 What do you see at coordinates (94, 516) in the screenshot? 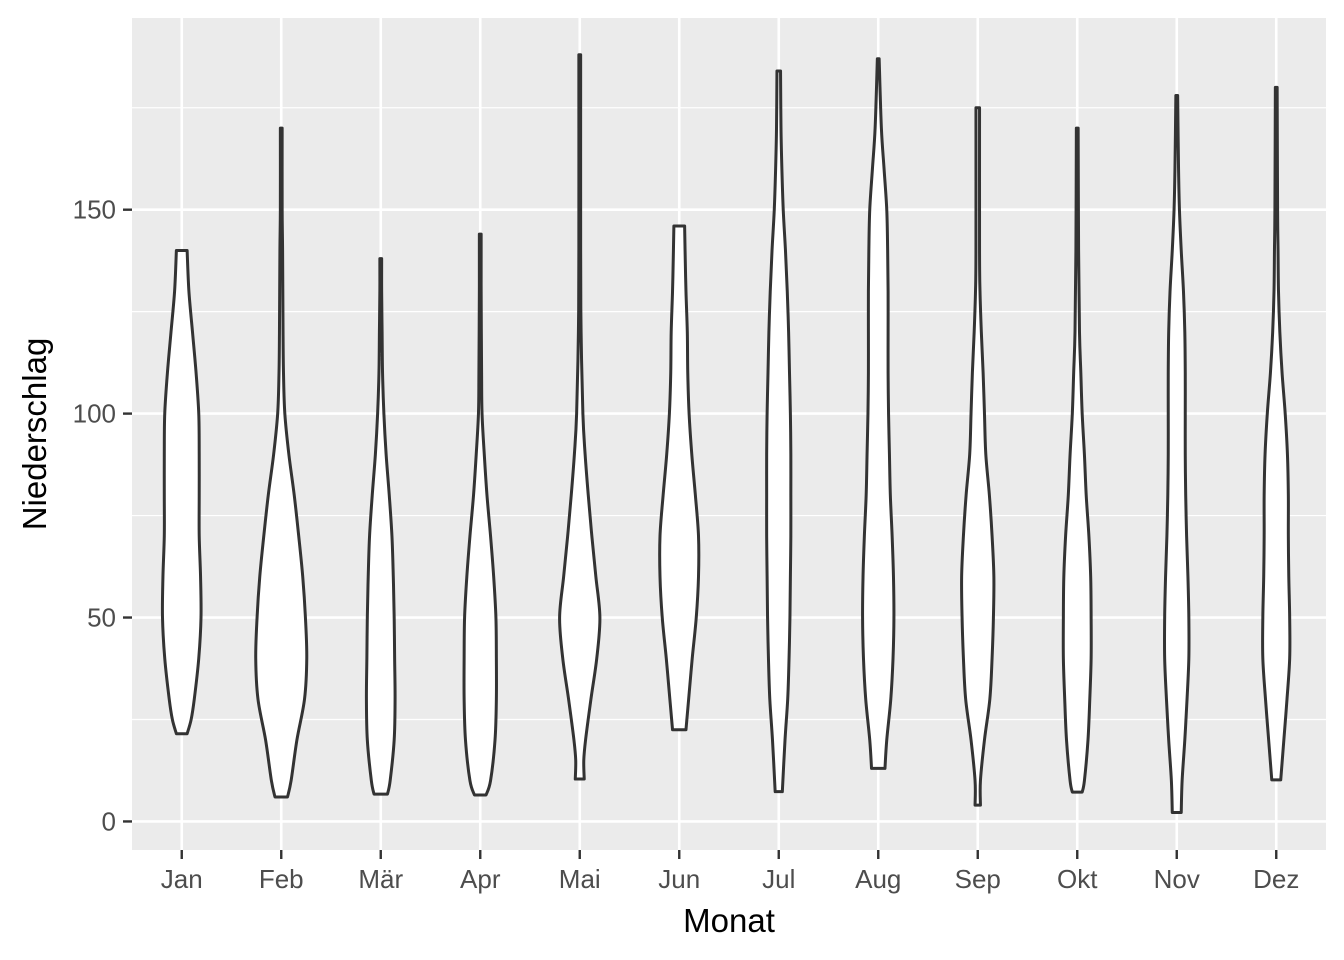
I see `y-axis-tick-labels: 0 50 100 150` at bounding box center [94, 516].